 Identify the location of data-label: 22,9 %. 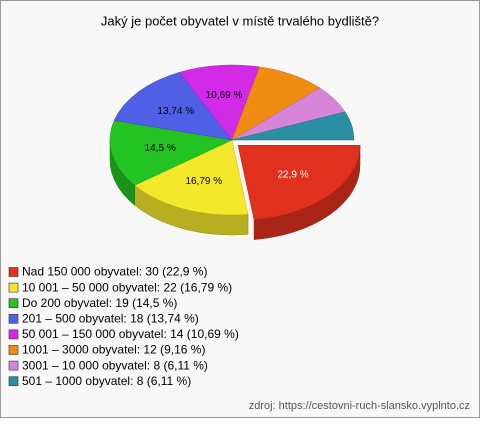
(293, 175).